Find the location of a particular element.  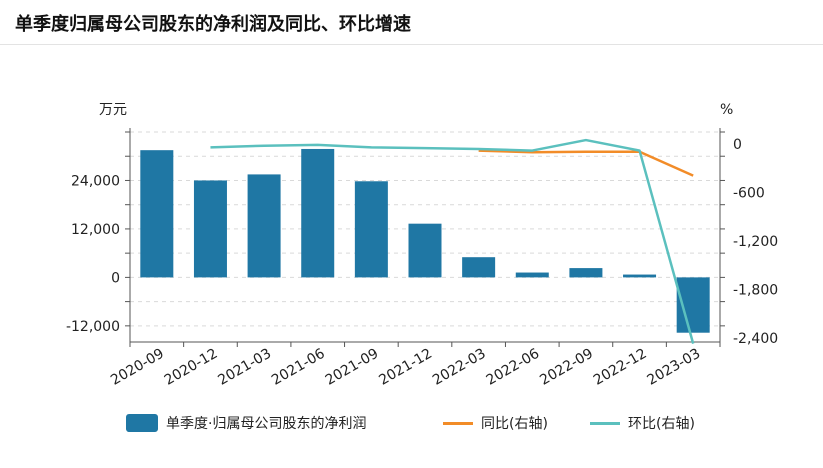

header: 单季度归属母公司股东的净利润及同比、环比增速 is located at coordinates (411, 22).